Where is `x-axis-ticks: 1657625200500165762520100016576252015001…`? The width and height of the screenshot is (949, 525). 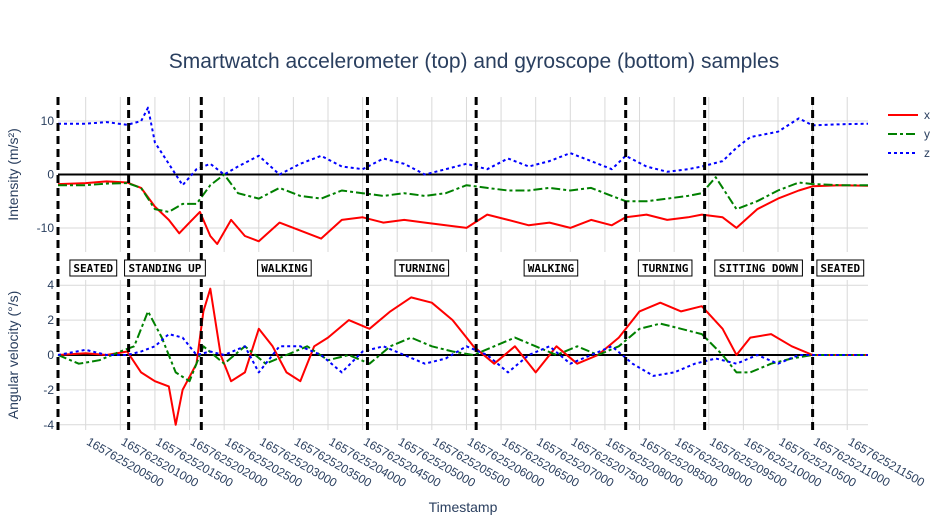 x-axis-ticks: 1657625200500165762520100016576252015001… is located at coordinates (505, 462).